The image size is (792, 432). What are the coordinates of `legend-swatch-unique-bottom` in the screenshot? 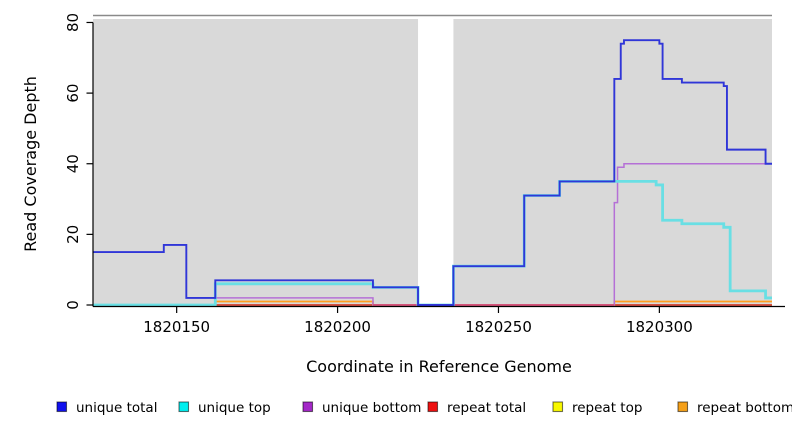 It's located at (308, 407).